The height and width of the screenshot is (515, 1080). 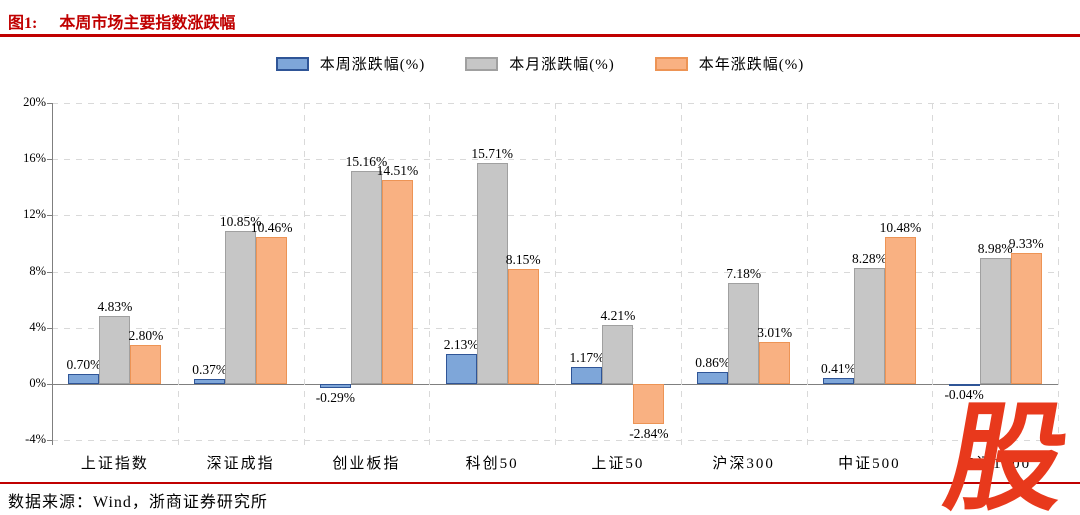 I want to click on y-tick-label: 16%, so click(x=34, y=158).